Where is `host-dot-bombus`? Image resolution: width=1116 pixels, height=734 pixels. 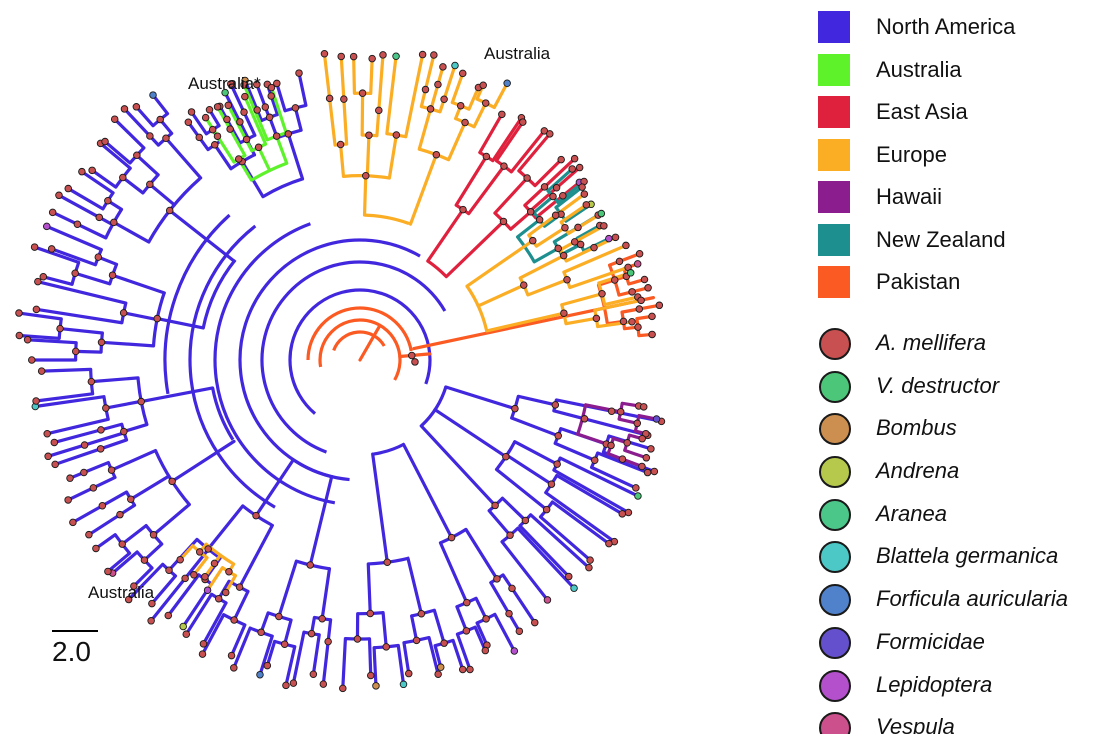 host-dot-bombus is located at coordinates (835, 429).